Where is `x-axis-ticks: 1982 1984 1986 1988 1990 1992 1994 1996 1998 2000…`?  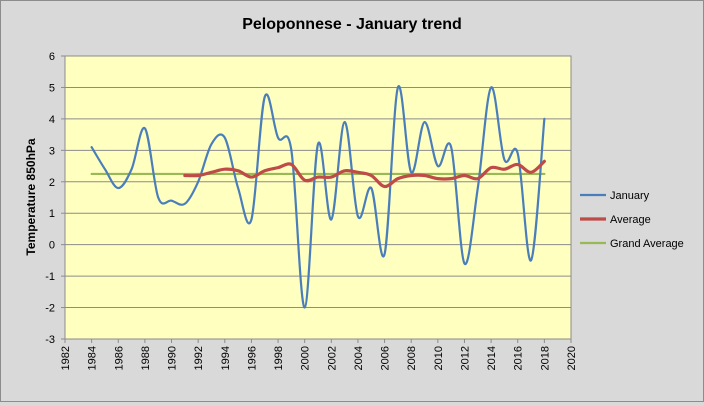
x-axis-ticks: 1982 1984 1986 1988 1990 1992 1994 1996 1998 2000… is located at coordinates (319, 354).